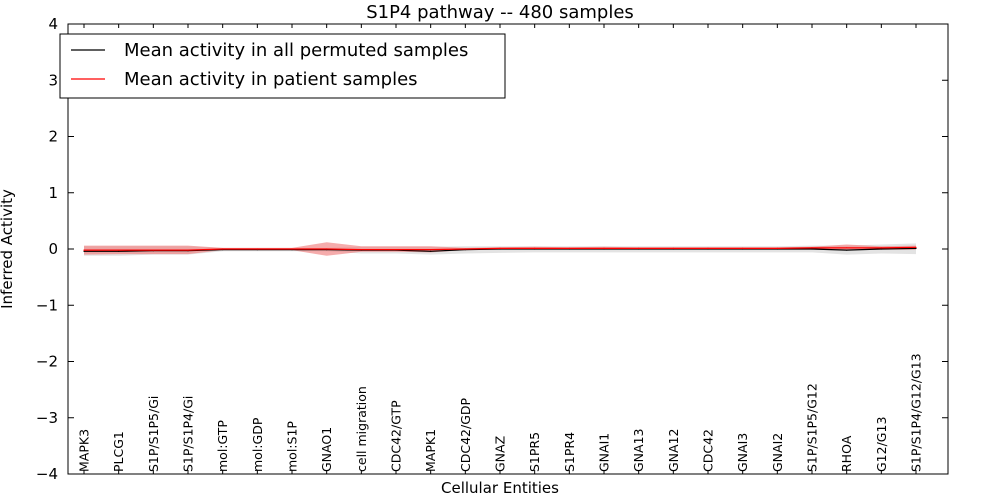 The width and height of the screenshot is (1000, 500). Describe the element at coordinates (500, 454) in the screenshot. I see `x-category-label: GNAZ` at that location.